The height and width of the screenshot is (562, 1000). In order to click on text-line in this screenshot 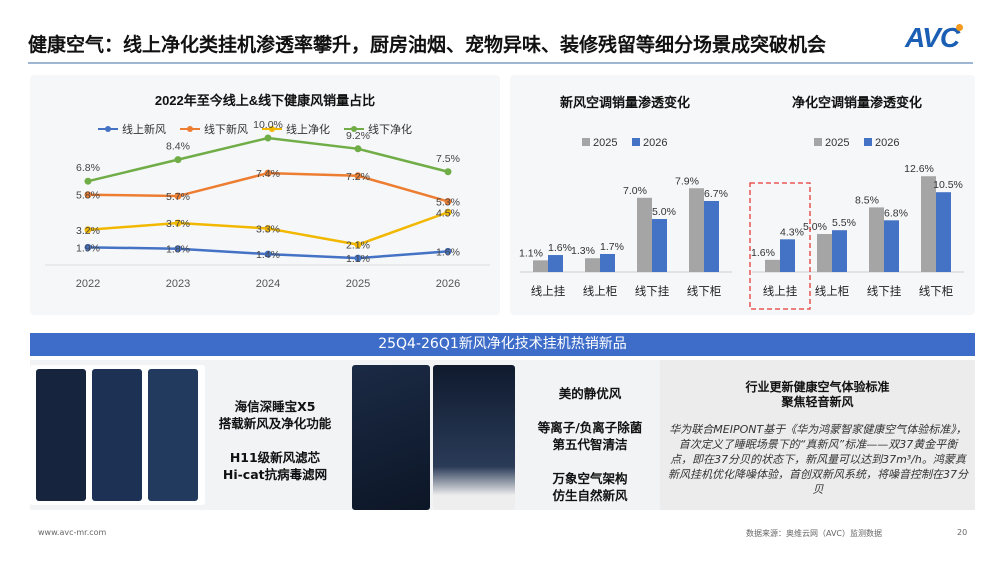, I will do `click(275, 440)`.